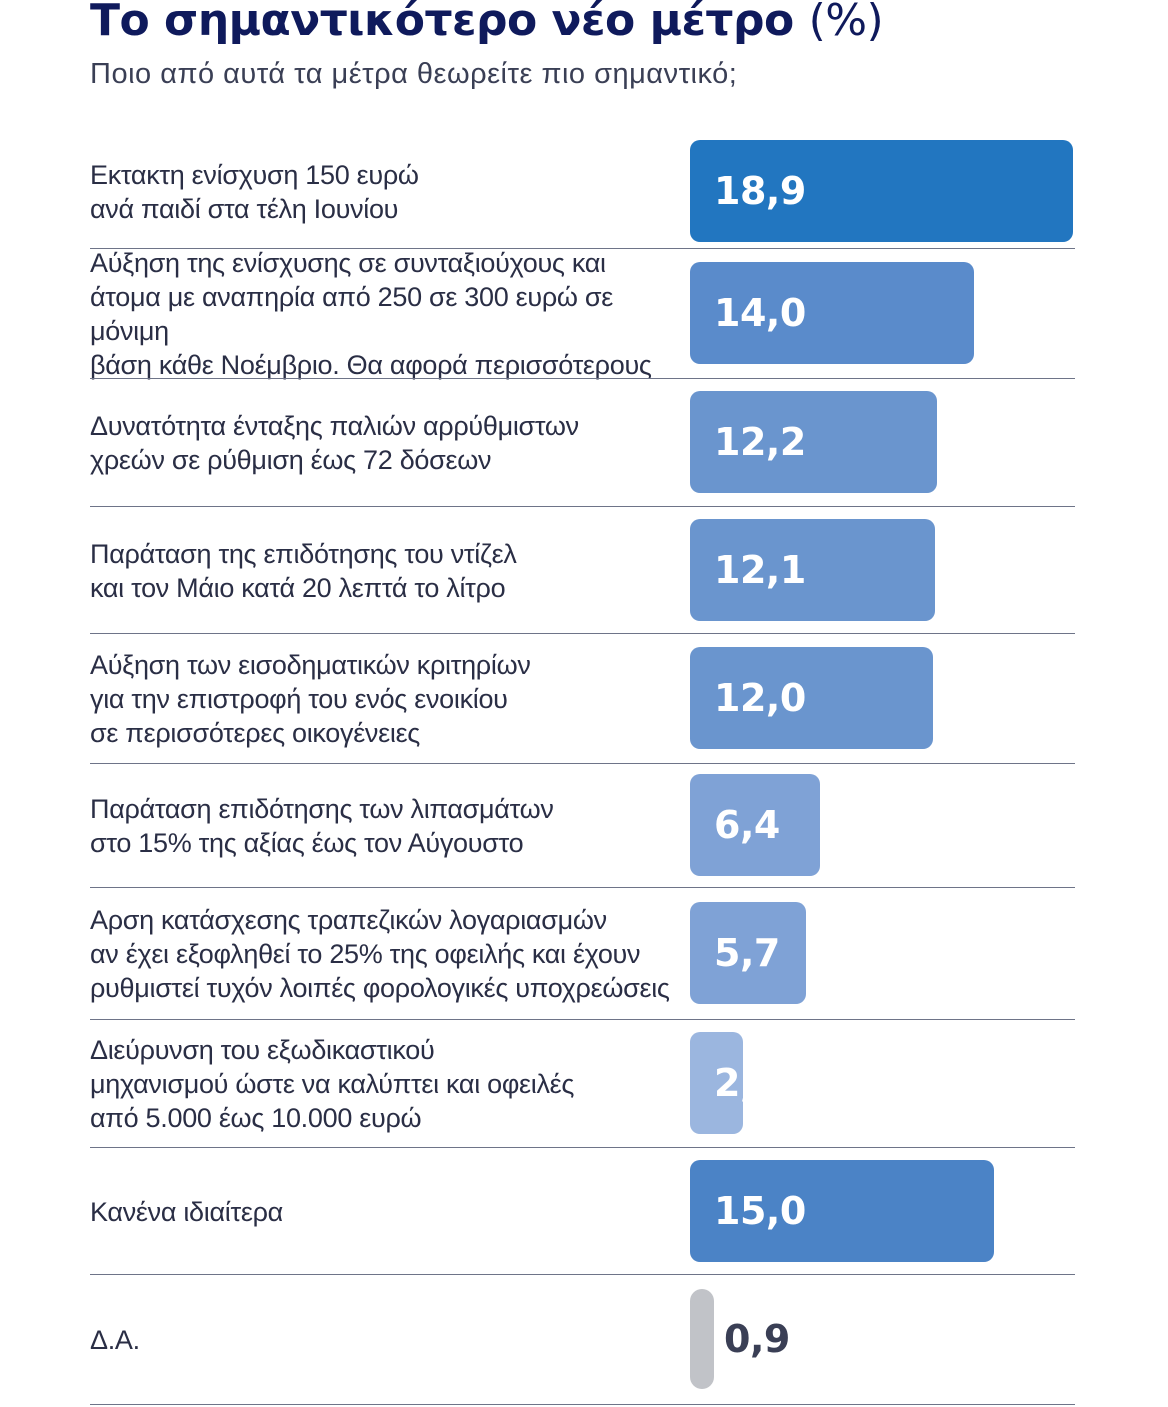  I want to click on bar: 12,2, so click(813, 442).